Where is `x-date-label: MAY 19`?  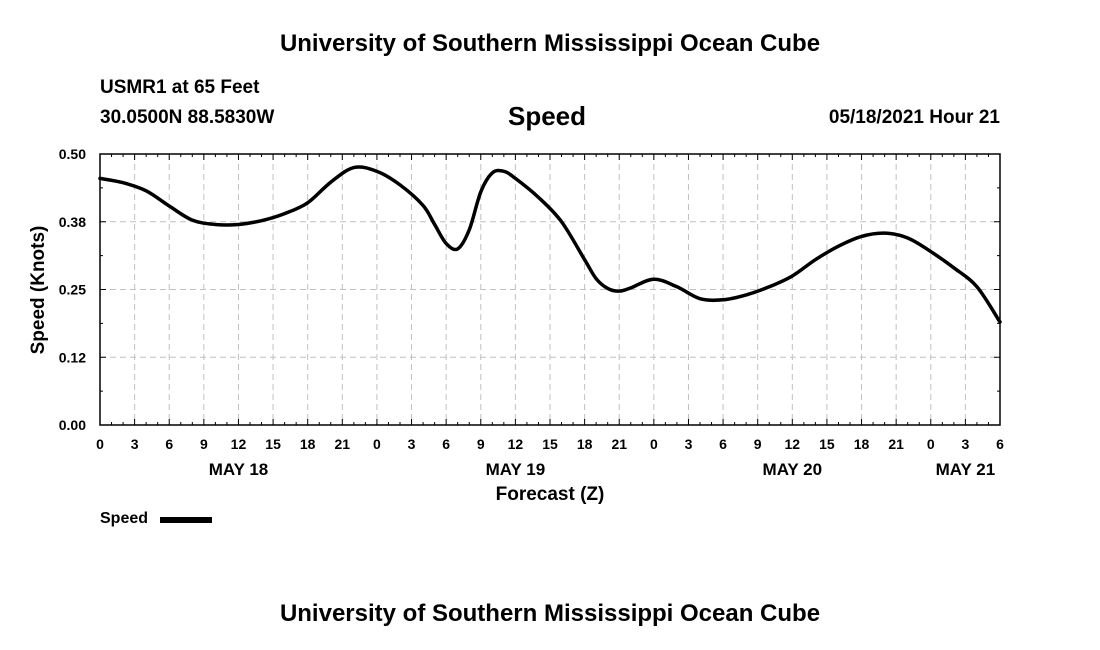
x-date-label: MAY 19 is located at coordinates (516, 469).